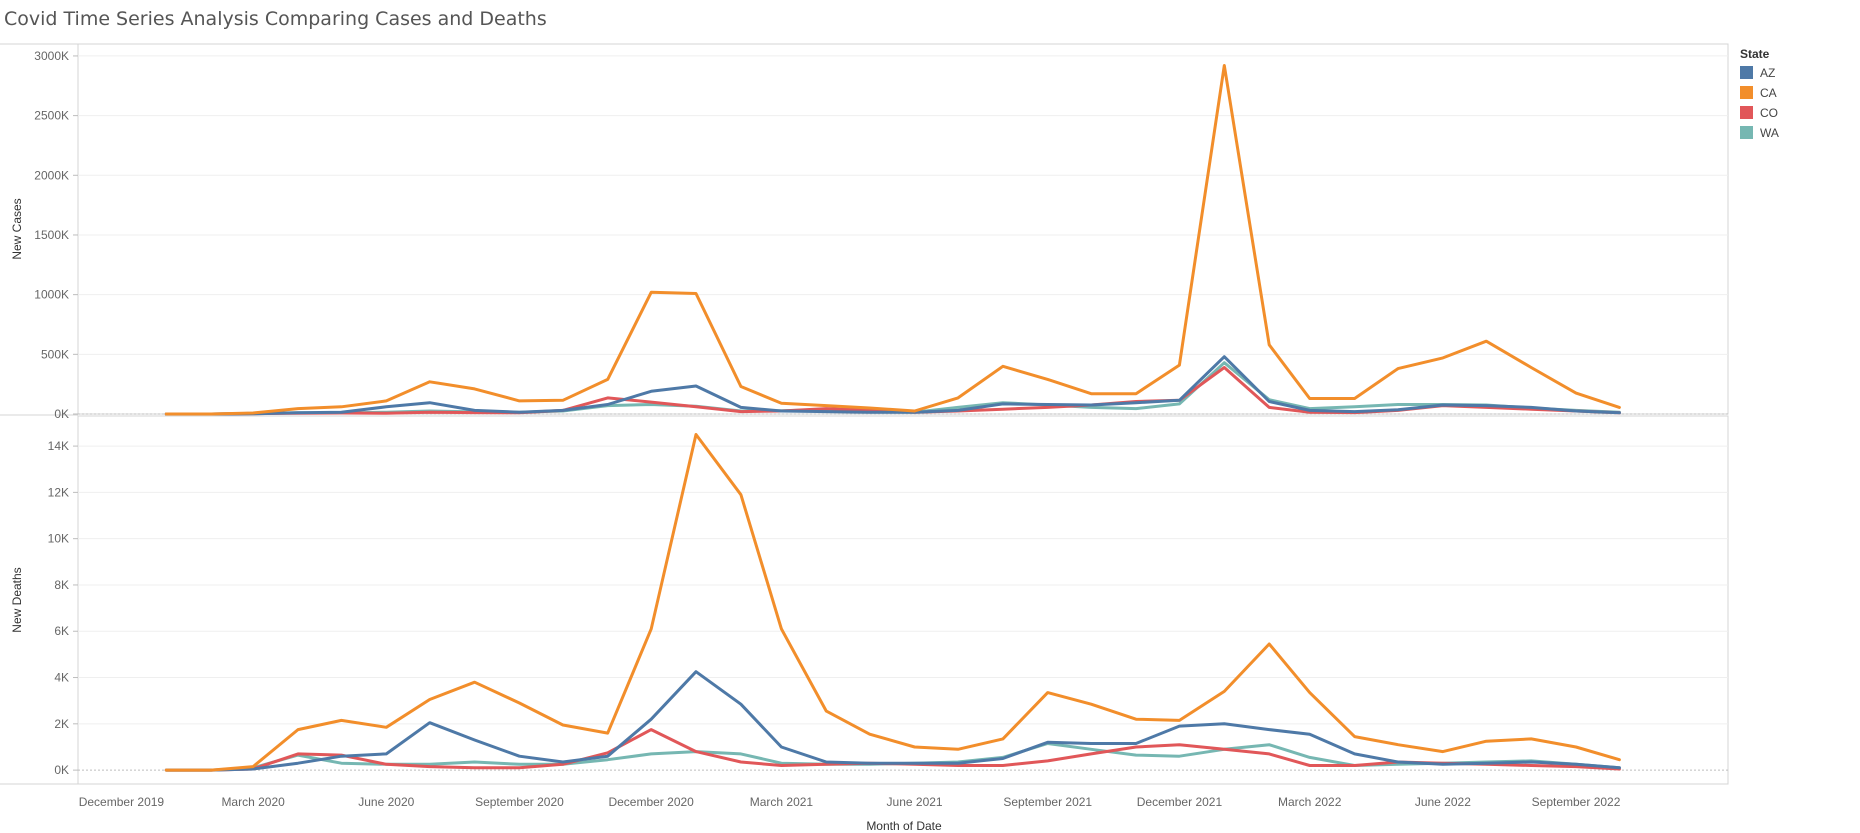 The width and height of the screenshot is (1860, 833). Describe the element at coordinates (1755, 54) in the screenshot. I see `legend-title: State` at that location.